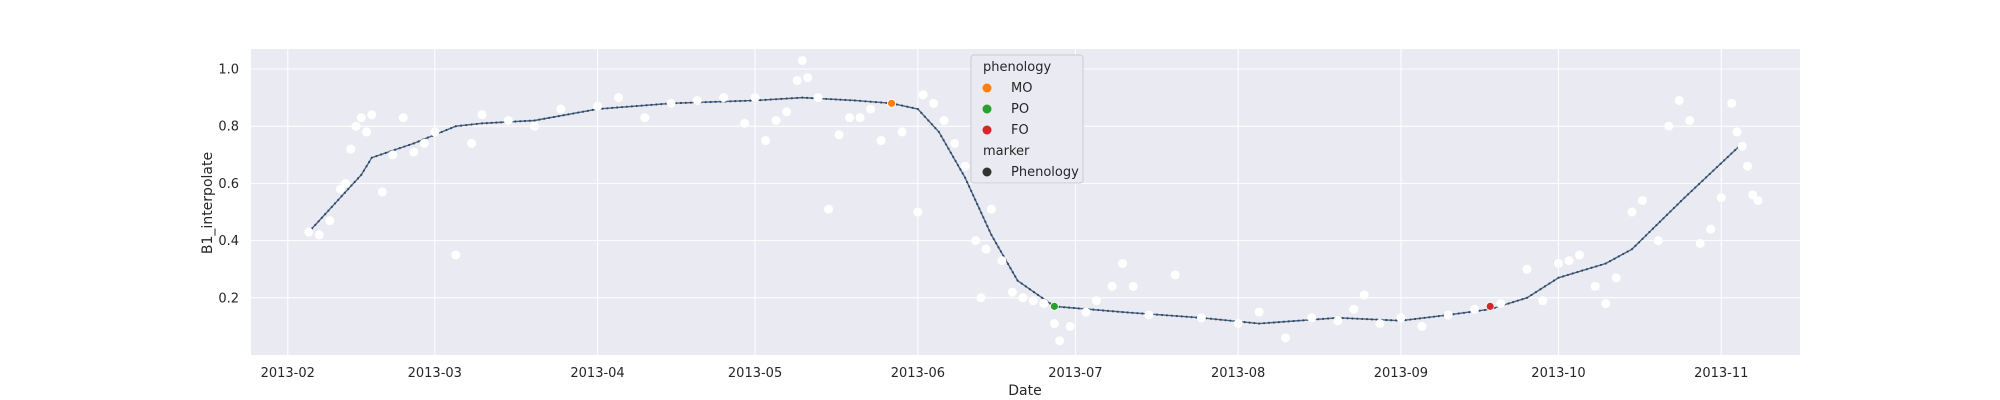 This screenshot has width=2000, height=400. Describe the element at coordinates (228, 185) in the screenshot. I see `y-axis-ticks: 0.2 0.4 0.6 0.8 1.0` at that location.